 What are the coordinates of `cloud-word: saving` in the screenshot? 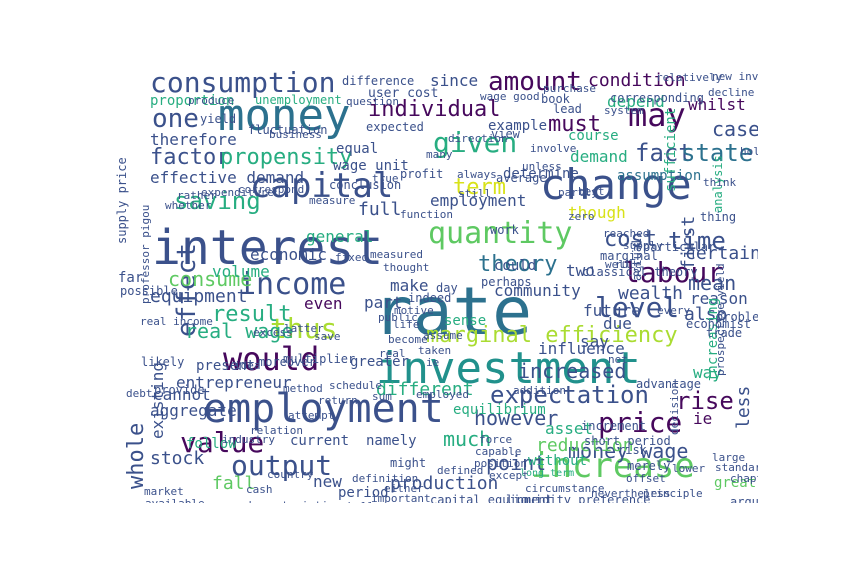 It's located at (217, 201).